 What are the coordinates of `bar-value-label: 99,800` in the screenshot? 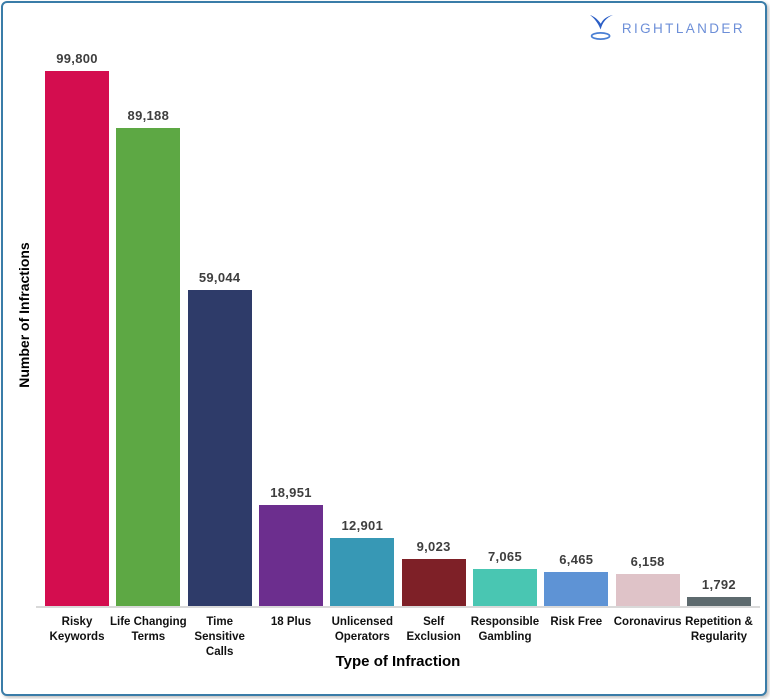 It's located at (77, 58).